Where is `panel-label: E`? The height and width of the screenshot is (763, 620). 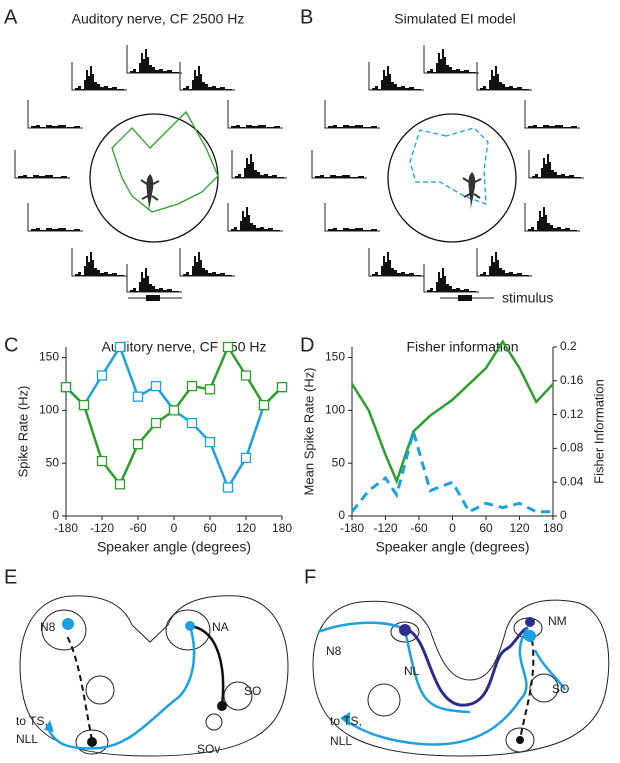
panel-label: E is located at coordinates (10, 577).